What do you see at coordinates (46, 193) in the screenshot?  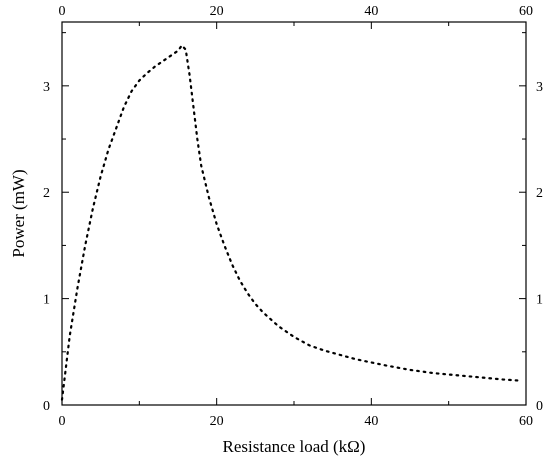 I see `y-tick-label: 2` at bounding box center [46, 193].